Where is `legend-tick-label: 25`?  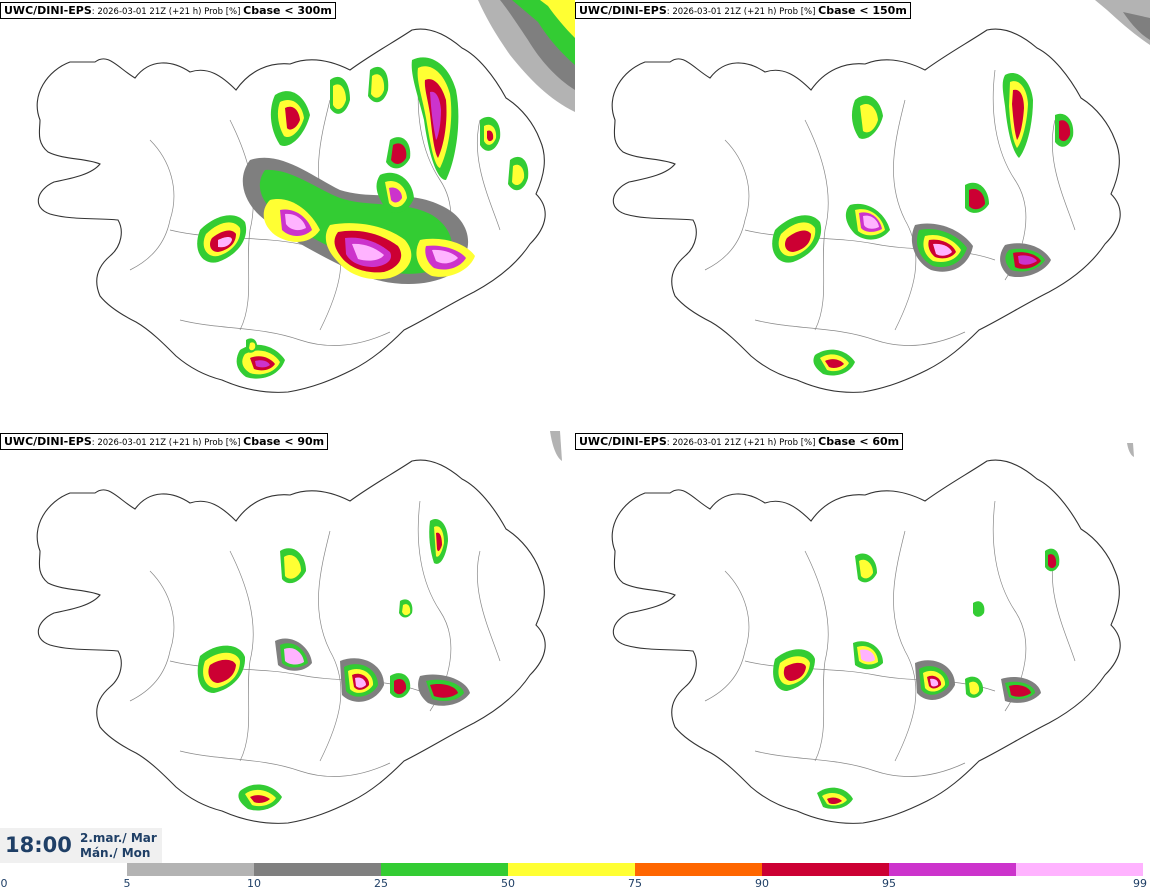 legend-tick-label: 25 is located at coordinates (381, 883).